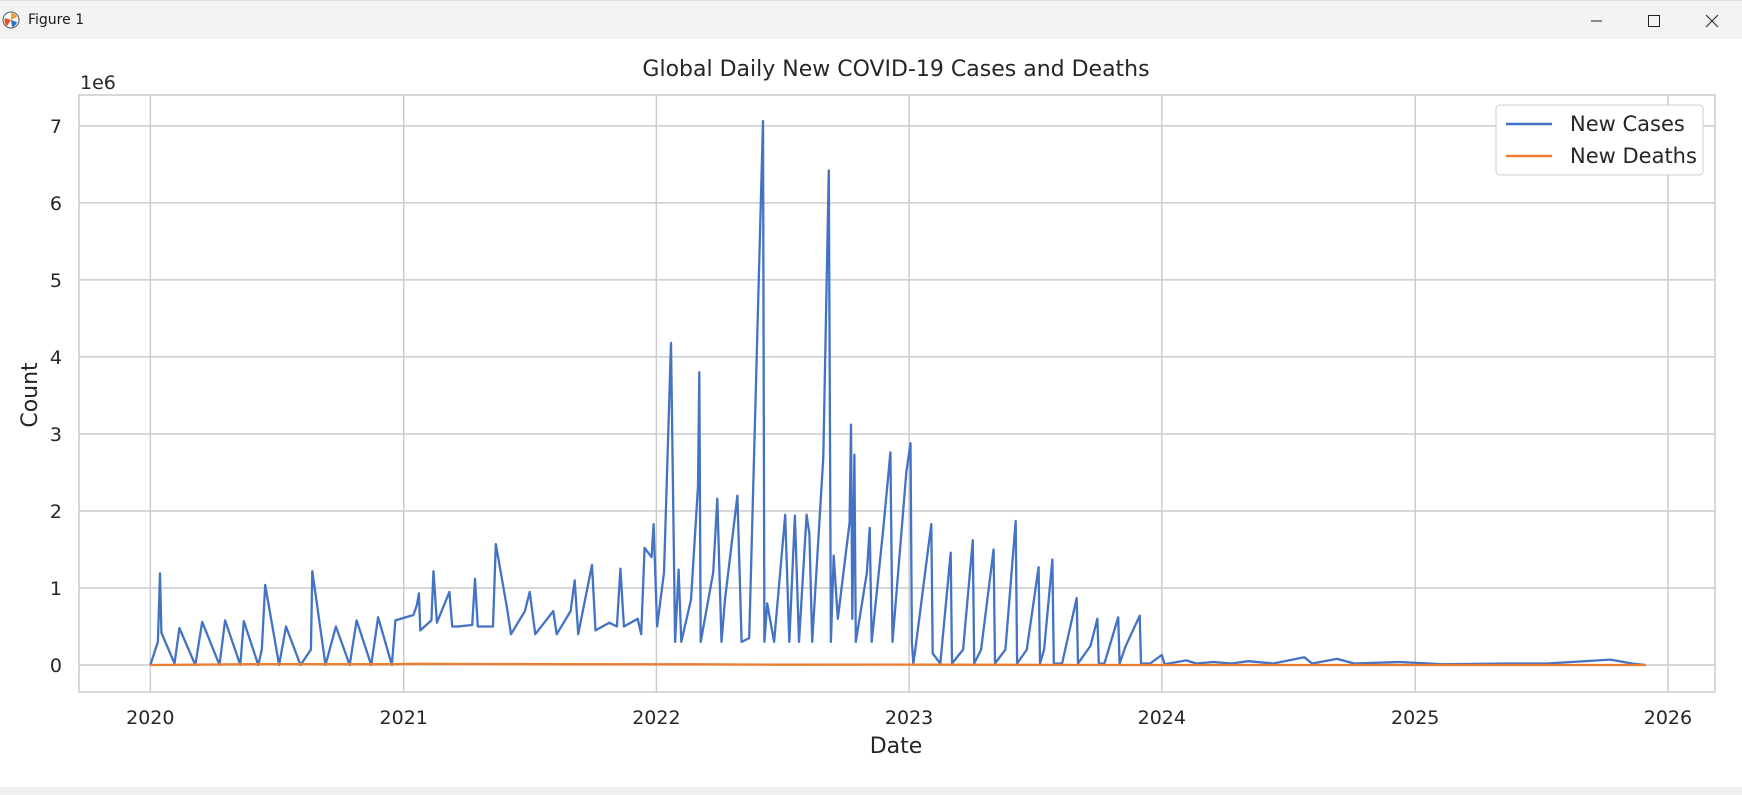  I want to click on y-tick-2: 2, so click(56, 512).